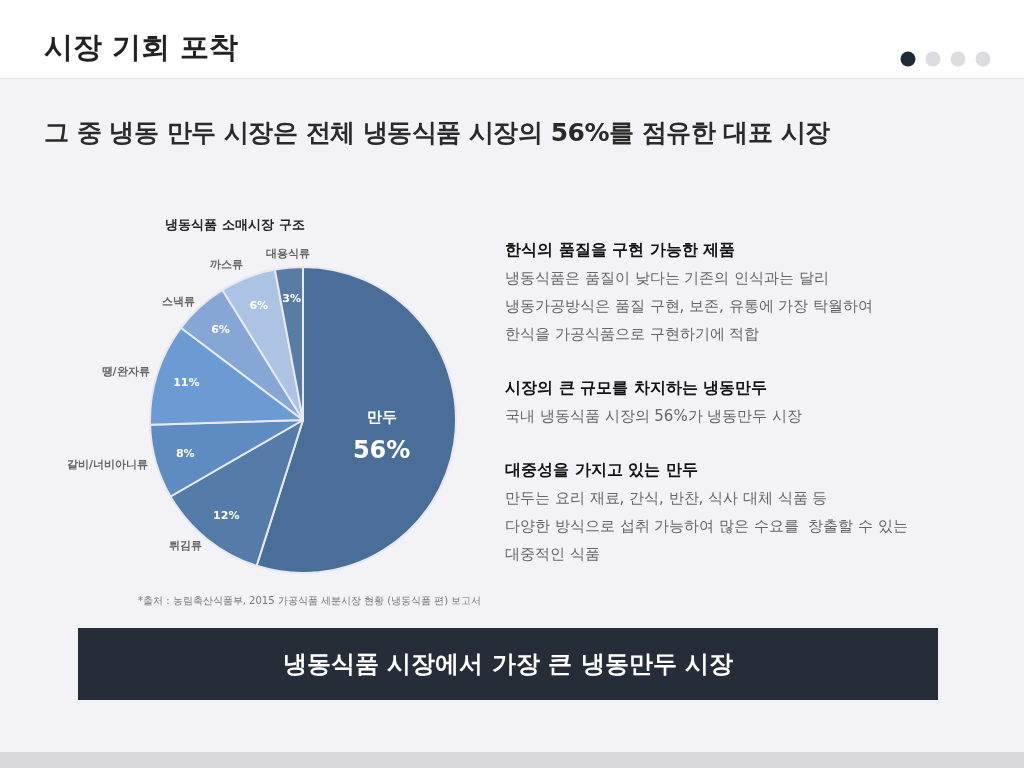  What do you see at coordinates (654, 402) in the screenshot?
I see `text: 시장의 큰 규모를 차지하는 냉동만두 국내 냉동식품 시장의 56%가 냉동만두 시장` at bounding box center [654, 402].